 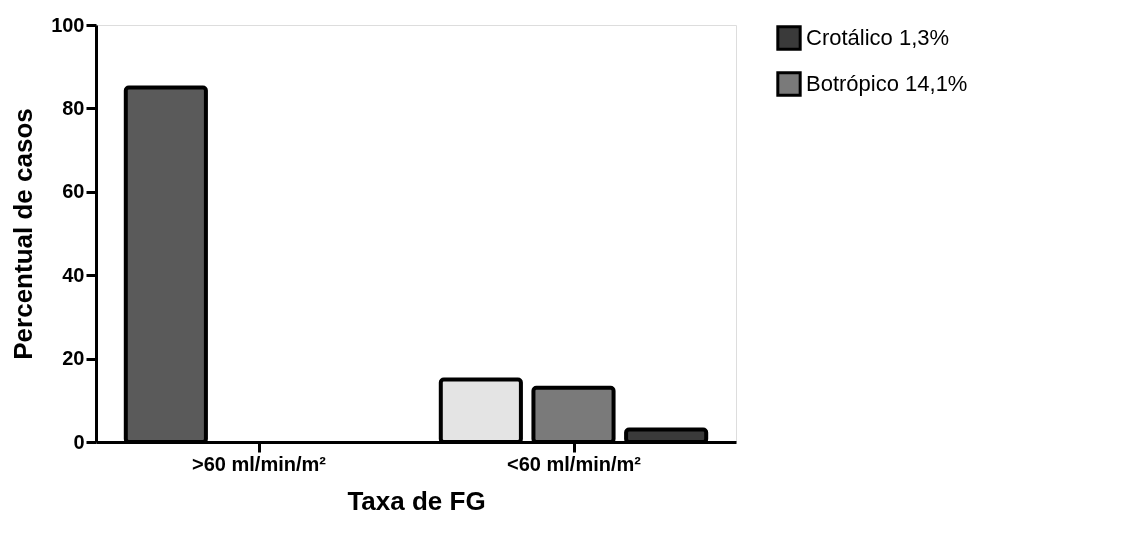 What do you see at coordinates (68, 24) in the screenshot?
I see `y-tick-label: 100` at bounding box center [68, 24].